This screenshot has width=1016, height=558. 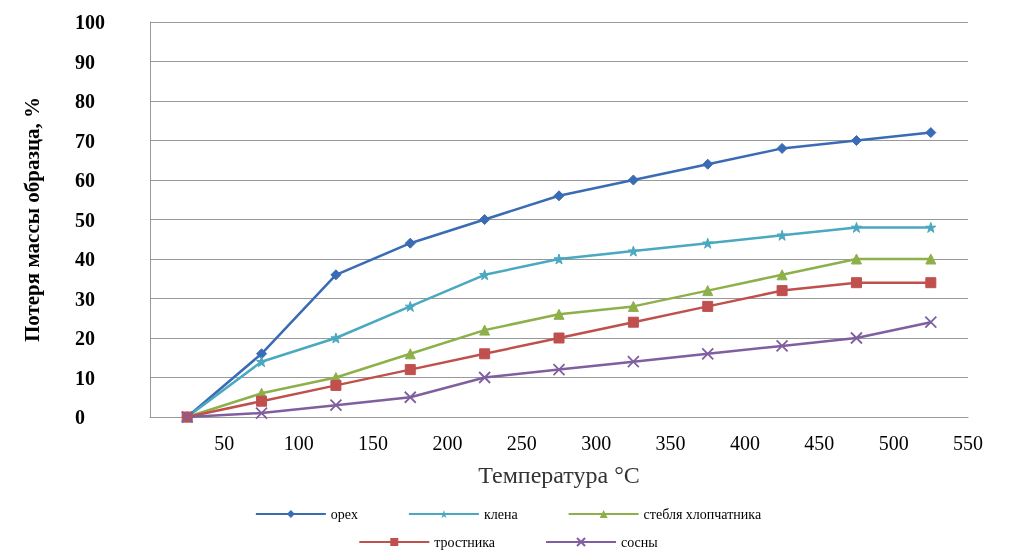 What do you see at coordinates (31, 219) in the screenshot?
I see `y-axis-title: Потеря массы образца, %` at bounding box center [31, 219].